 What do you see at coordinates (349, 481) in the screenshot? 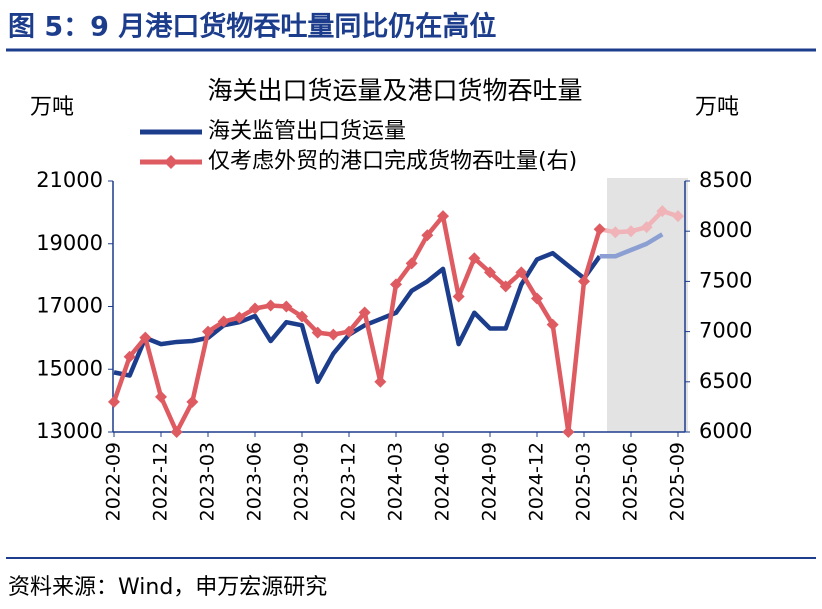
I see `x-tick-label: 2023-12` at bounding box center [349, 481].